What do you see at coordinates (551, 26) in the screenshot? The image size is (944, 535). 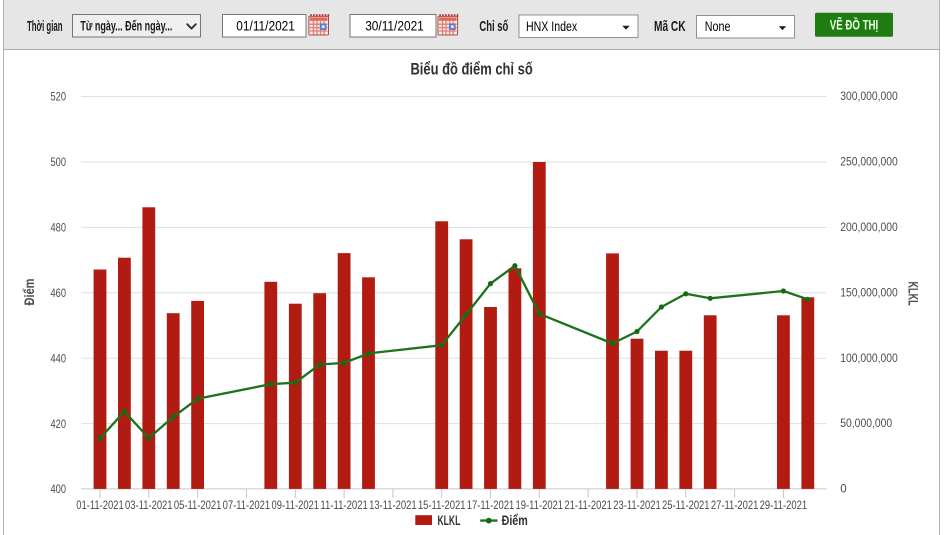 I see `svg-text: HNX Index` at bounding box center [551, 26].